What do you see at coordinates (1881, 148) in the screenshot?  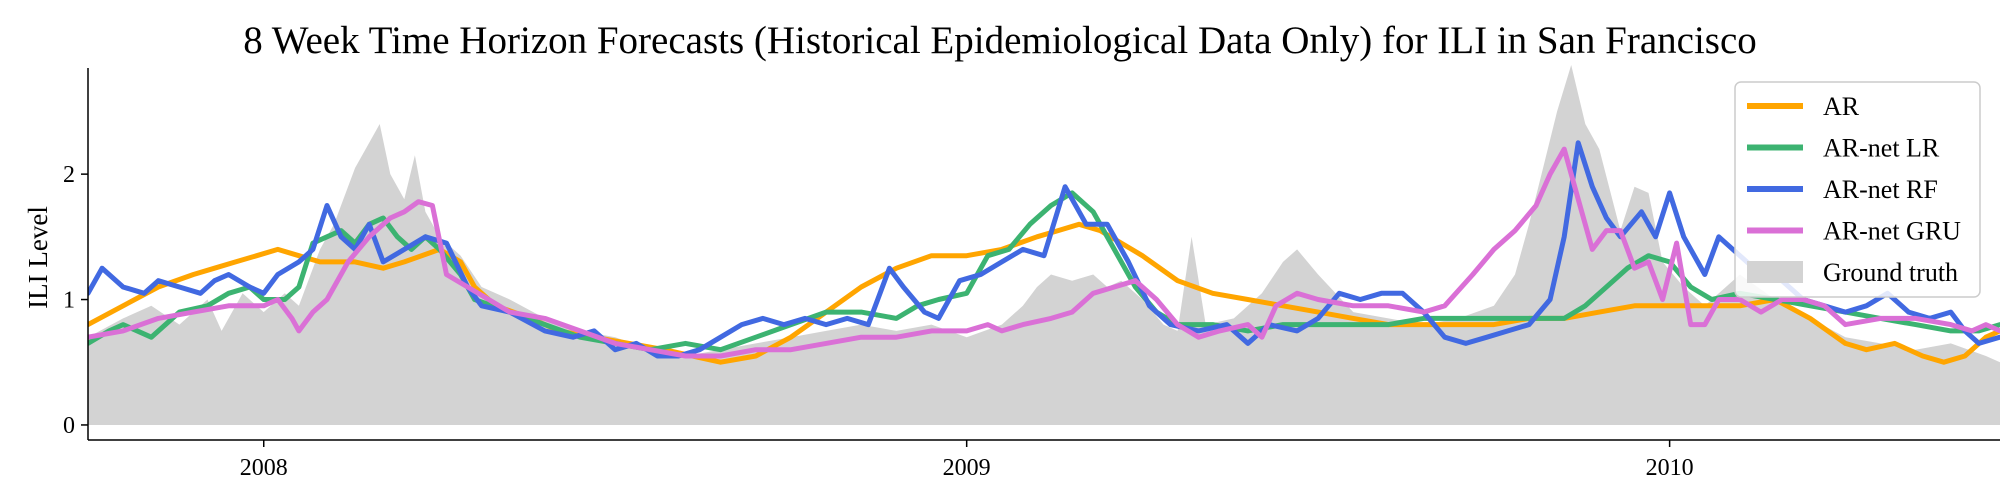 I see `legend-label-ar-net-lr: AR-net LR` at bounding box center [1881, 148].